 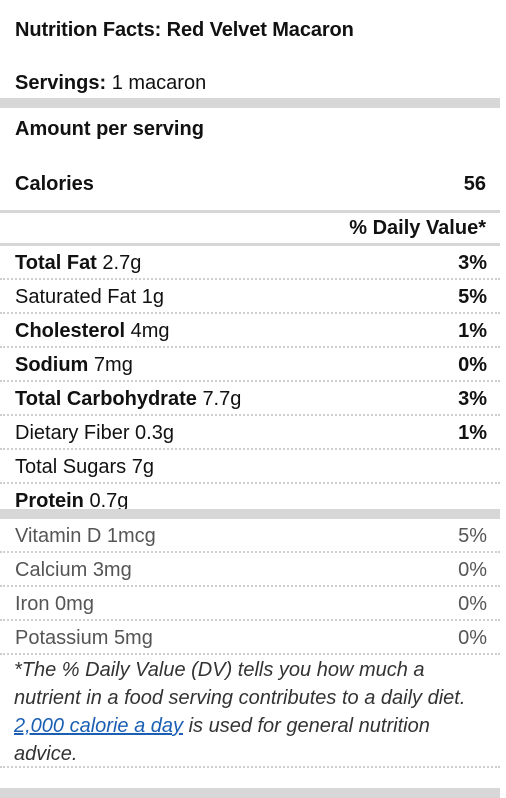 I want to click on nutrient-amount: 0.7g, so click(x=109, y=501).